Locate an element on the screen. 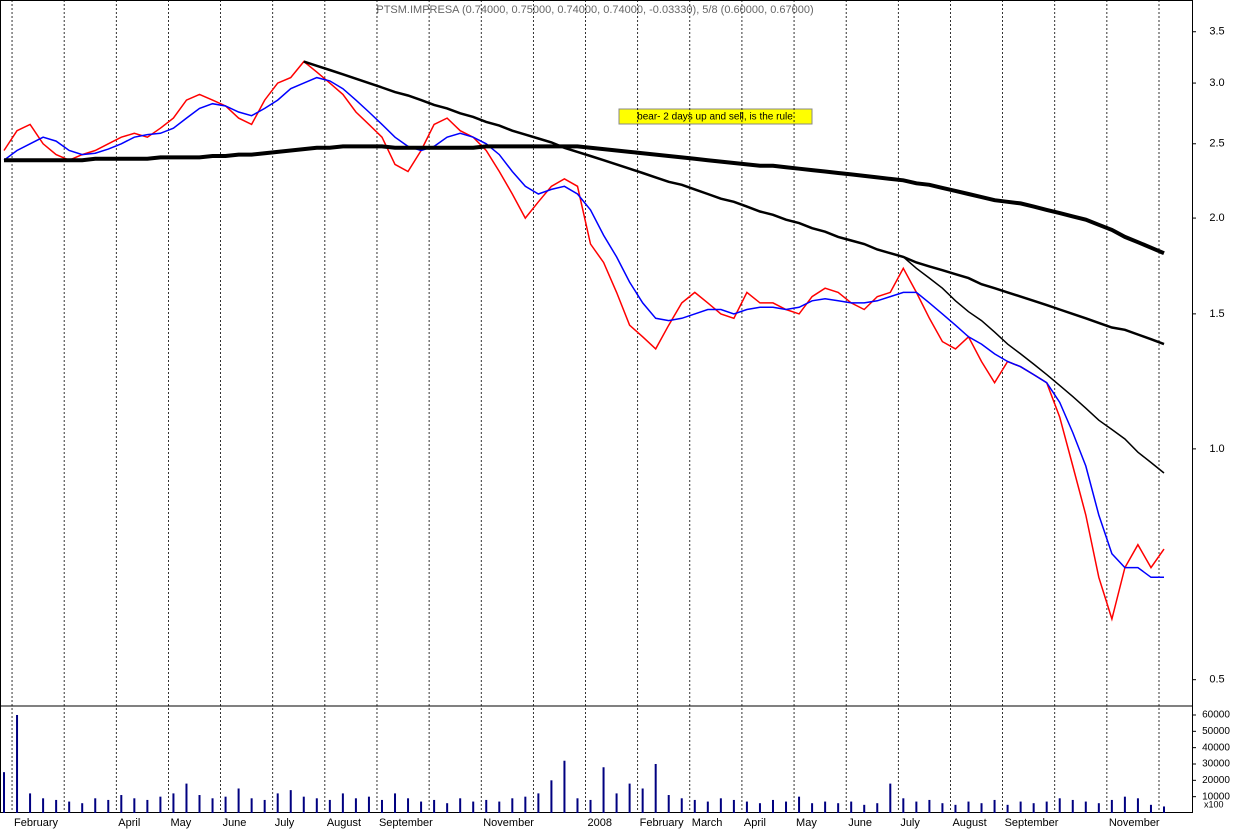 This screenshot has width=1242, height=831. x-tick-label: November is located at coordinates (508, 823).